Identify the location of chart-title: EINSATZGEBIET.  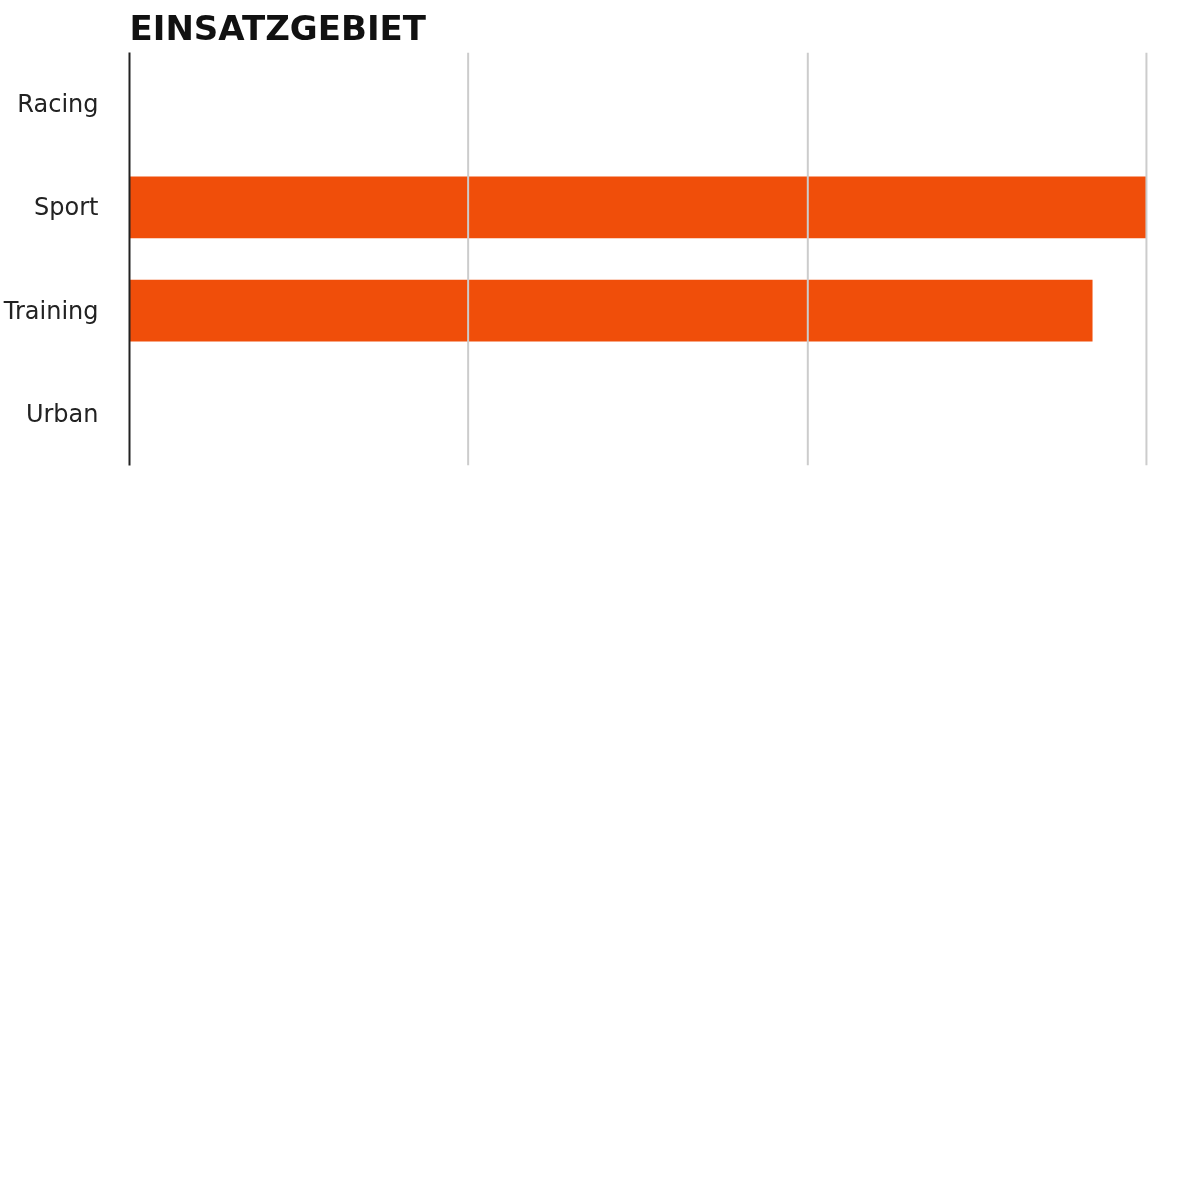
(278, 27).